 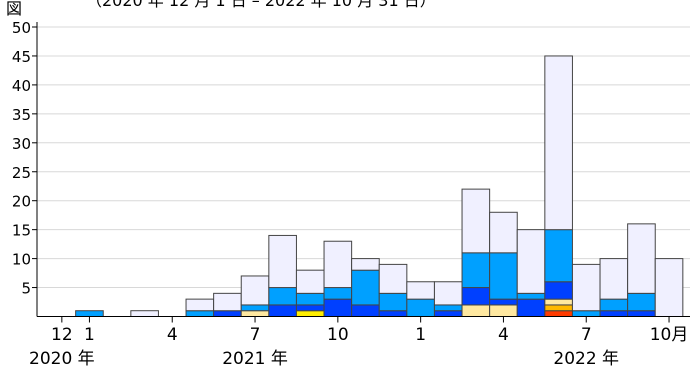 I want to click on x-tick-label: 12, so click(x=62, y=335).